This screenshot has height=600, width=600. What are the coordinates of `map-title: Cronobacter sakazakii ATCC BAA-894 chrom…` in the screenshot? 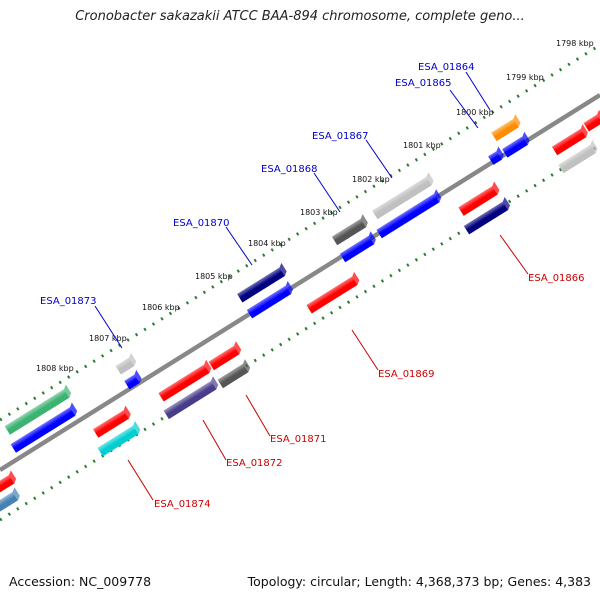 It's located at (300, 16).